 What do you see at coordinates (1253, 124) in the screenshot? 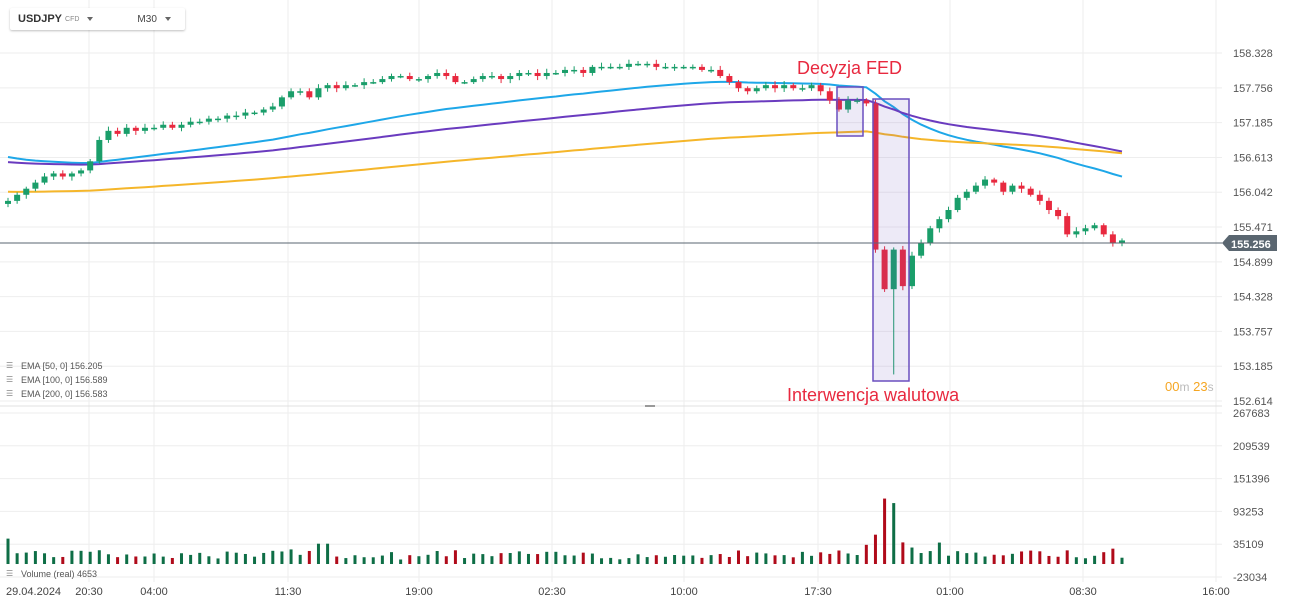
I see `price-tick-label: 157.185` at bounding box center [1253, 124].